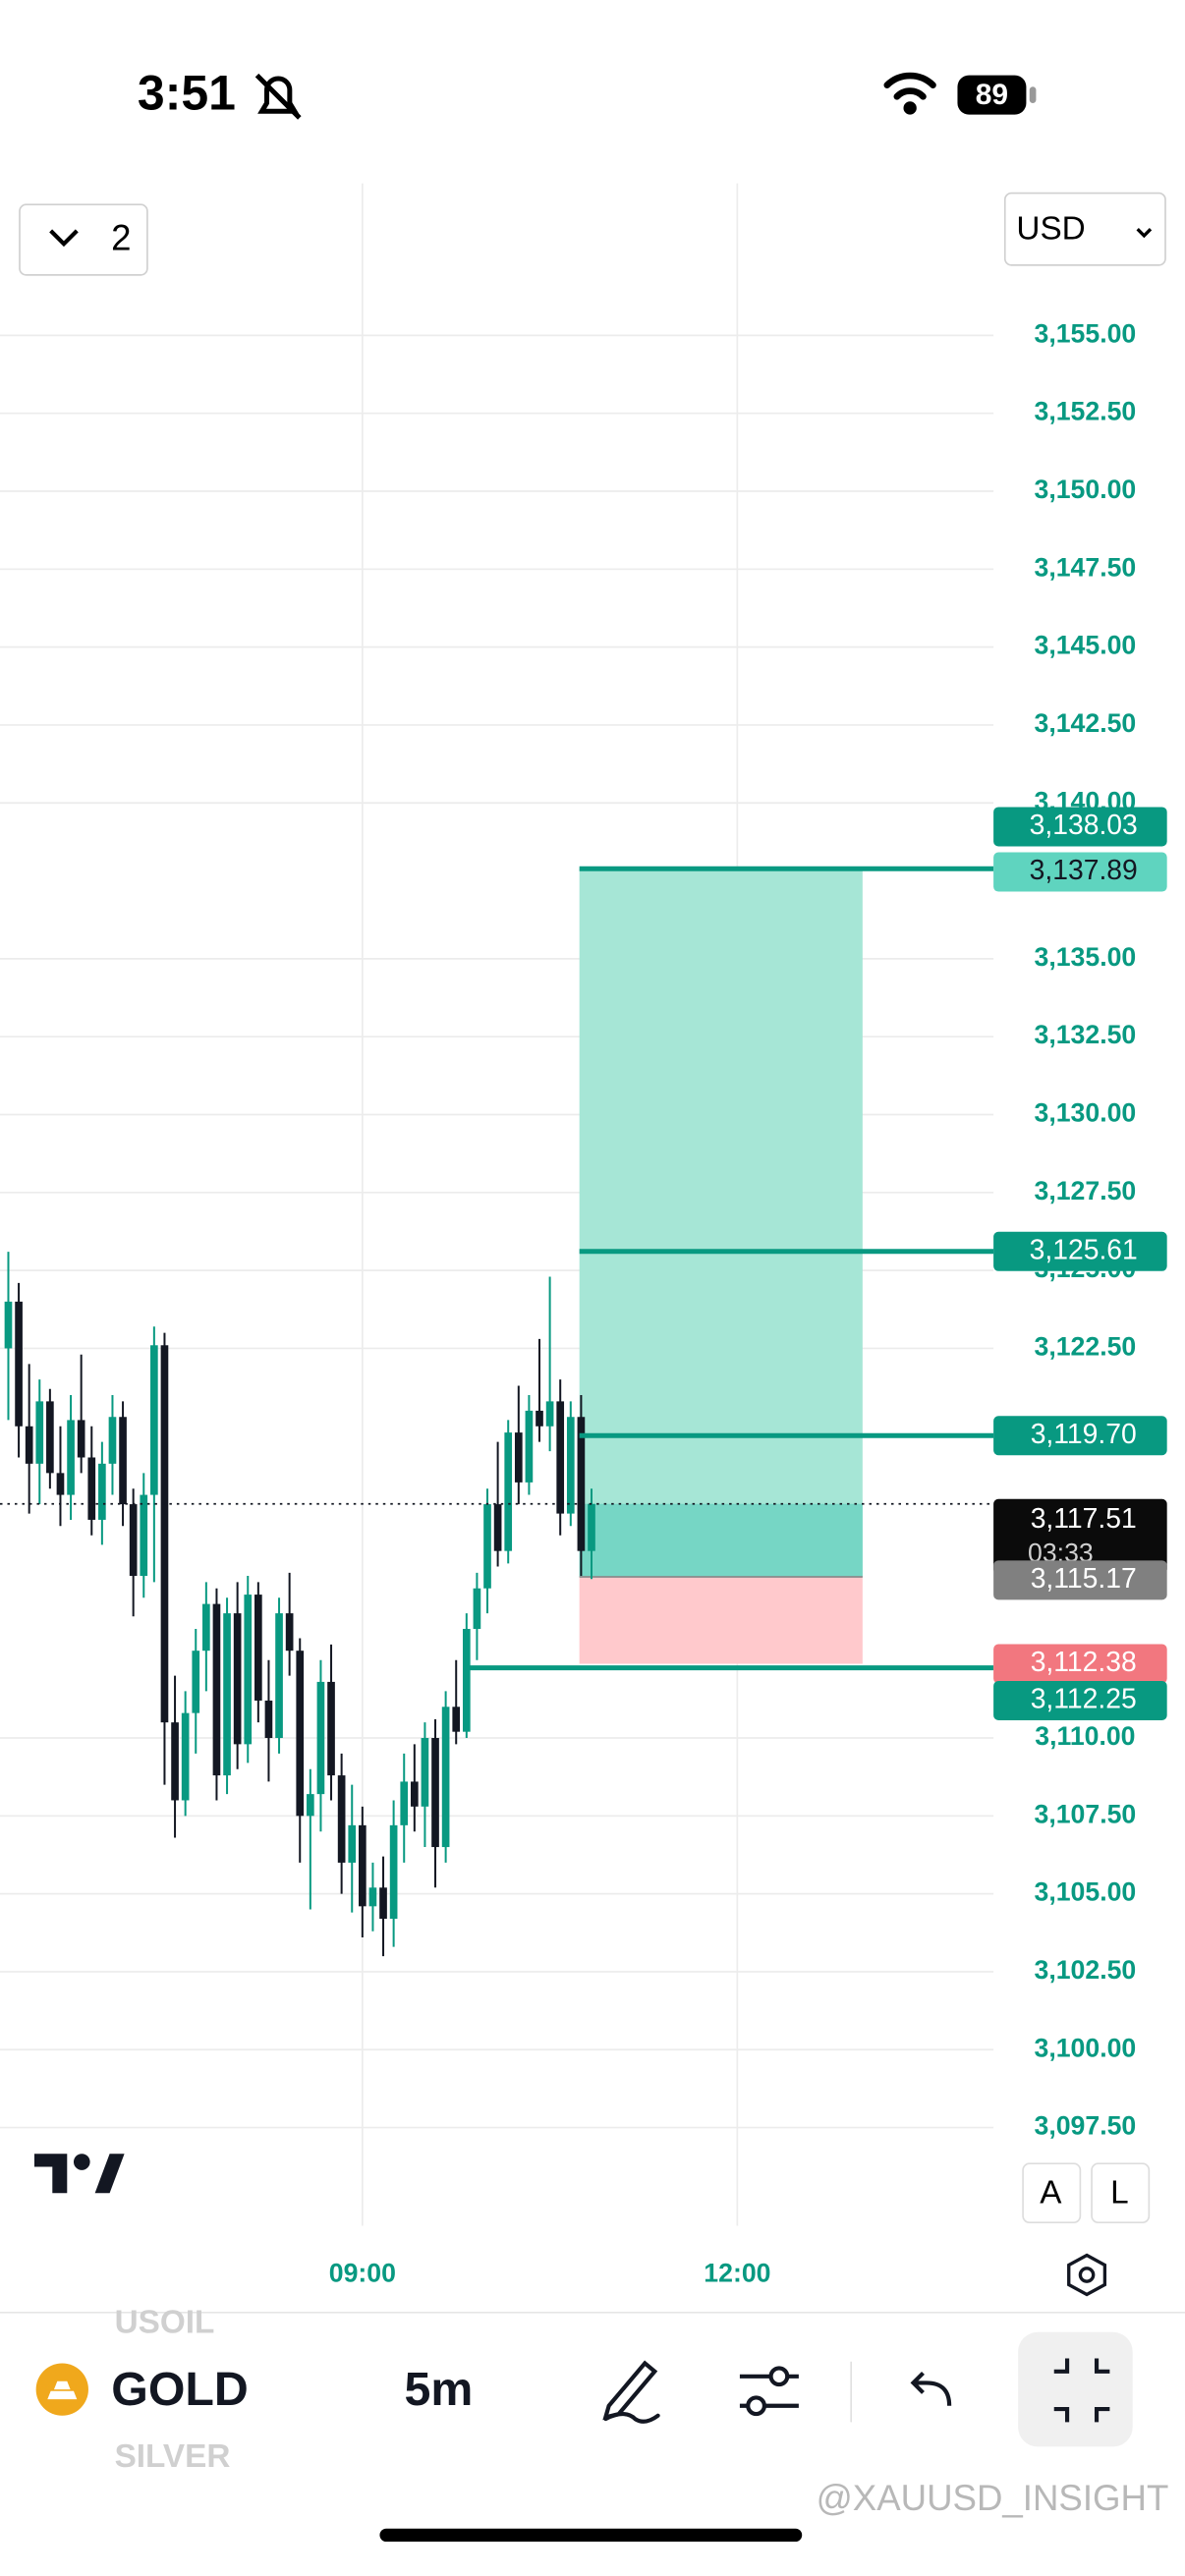  What do you see at coordinates (1086, 1034) in the screenshot?
I see `y-tick-label: 3,132.50` at bounding box center [1086, 1034].